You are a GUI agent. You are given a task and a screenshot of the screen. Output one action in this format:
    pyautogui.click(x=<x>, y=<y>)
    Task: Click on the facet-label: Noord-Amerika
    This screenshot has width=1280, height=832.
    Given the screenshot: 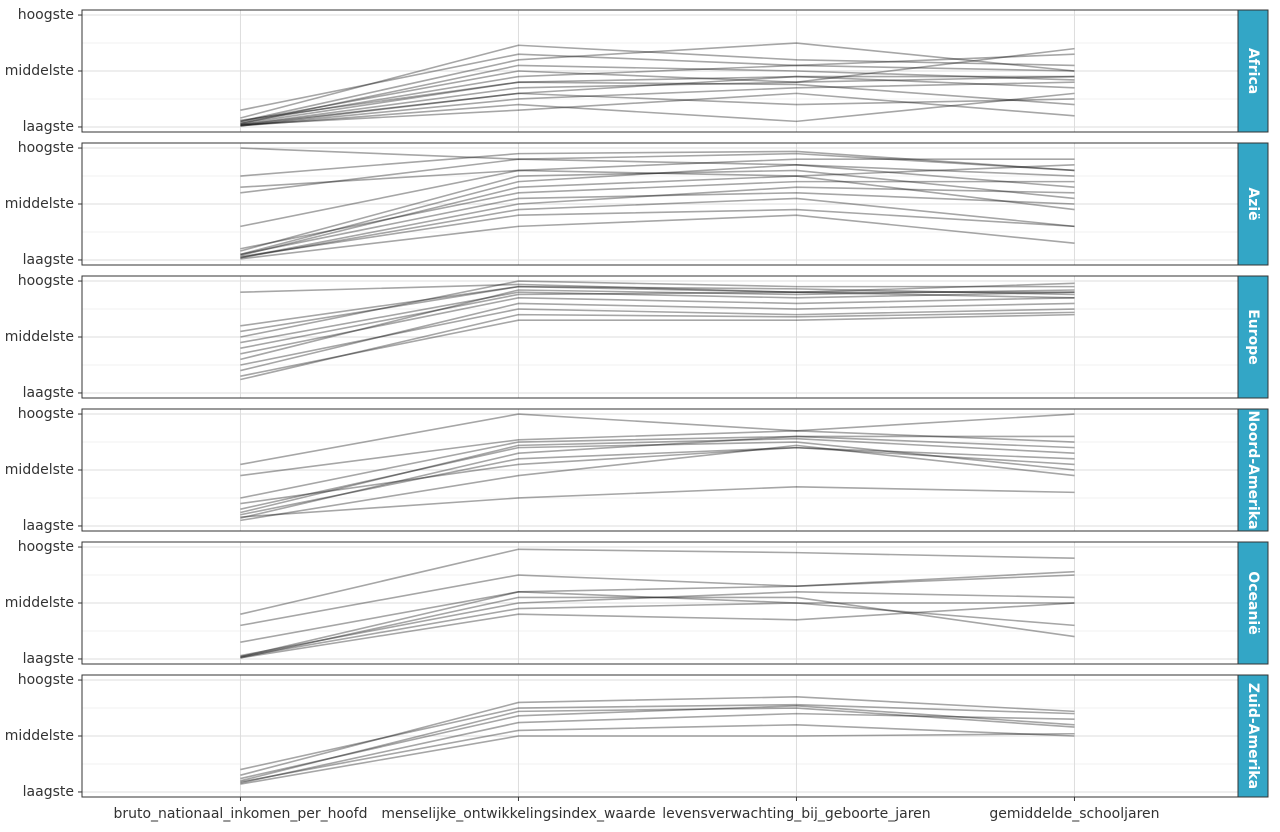 What is the action you would take?
    pyautogui.click(x=1253, y=469)
    